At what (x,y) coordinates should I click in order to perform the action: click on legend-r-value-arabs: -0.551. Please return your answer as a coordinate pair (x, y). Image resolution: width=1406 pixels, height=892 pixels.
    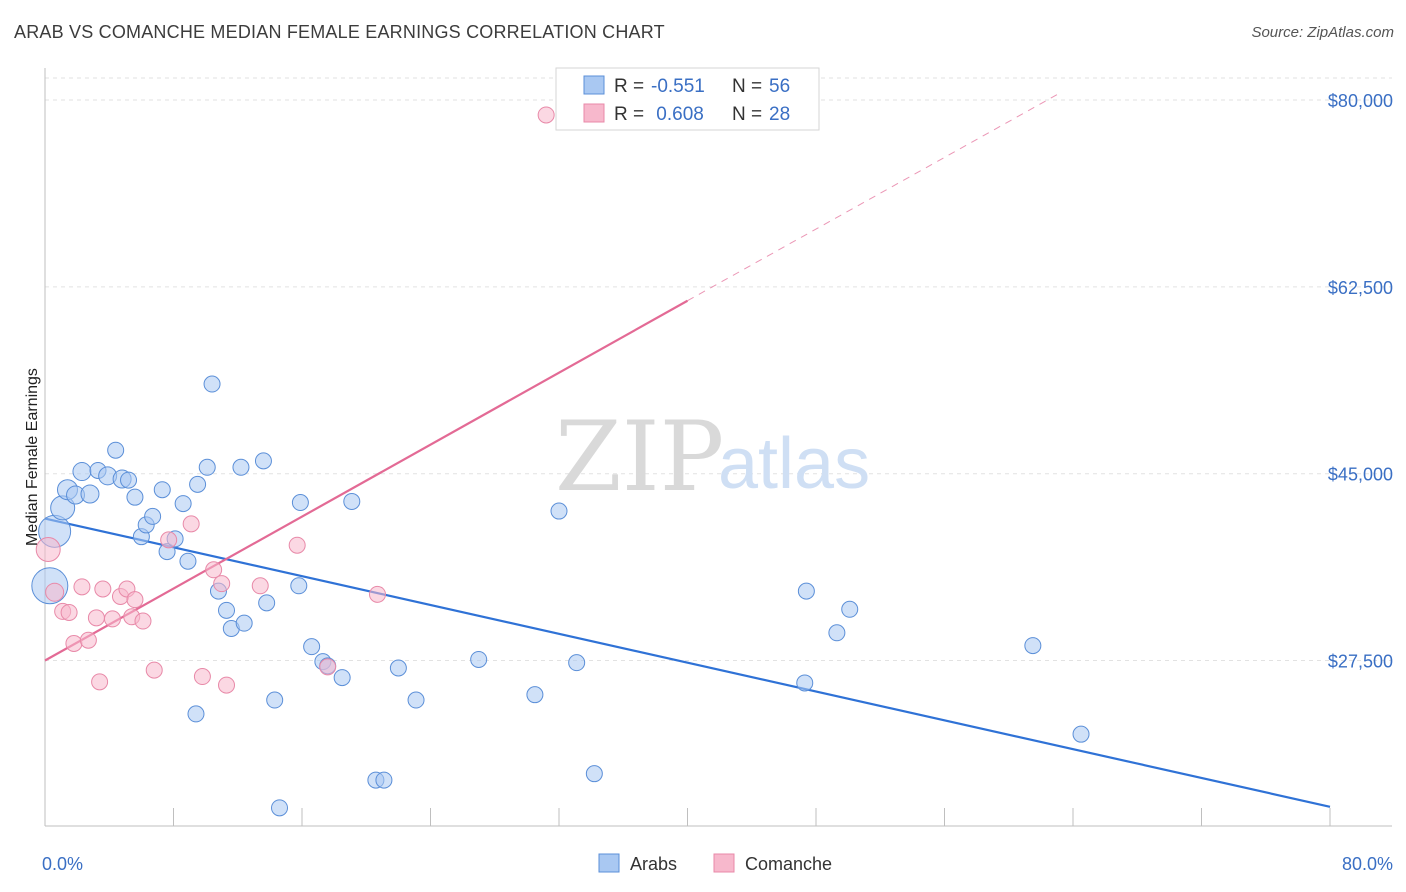
    Looking at the image, I should click on (678, 86).